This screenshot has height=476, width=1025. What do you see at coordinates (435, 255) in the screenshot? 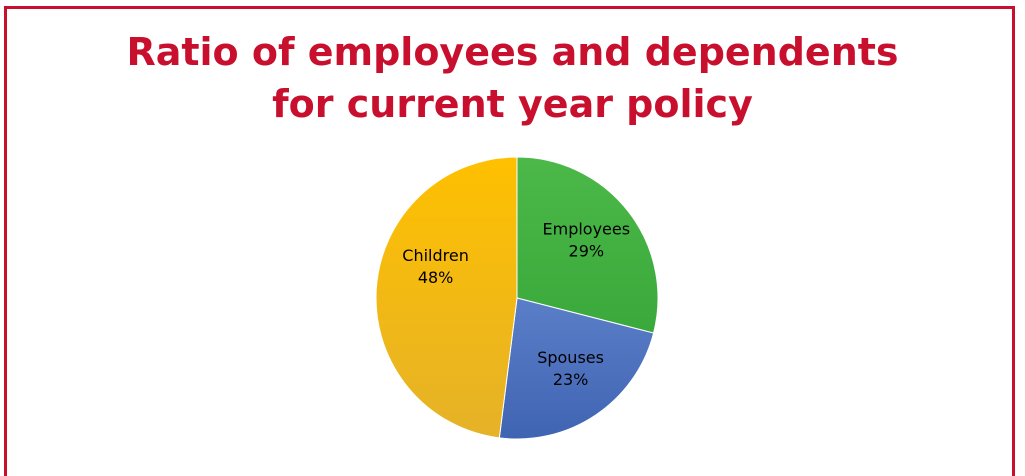
I see `pie-label-children-name: Children` at bounding box center [435, 255].